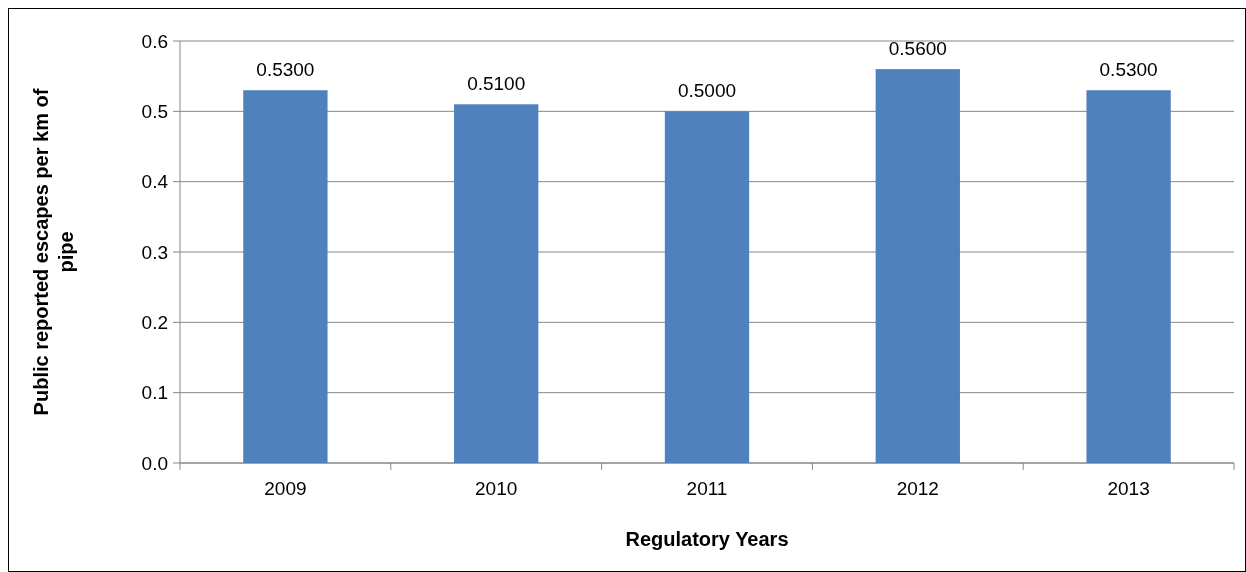 This screenshot has height=572, width=1246. What do you see at coordinates (154, 252) in the screenshot?
I see `y-tick-label: 0.3` at bounding box center [154, 252].